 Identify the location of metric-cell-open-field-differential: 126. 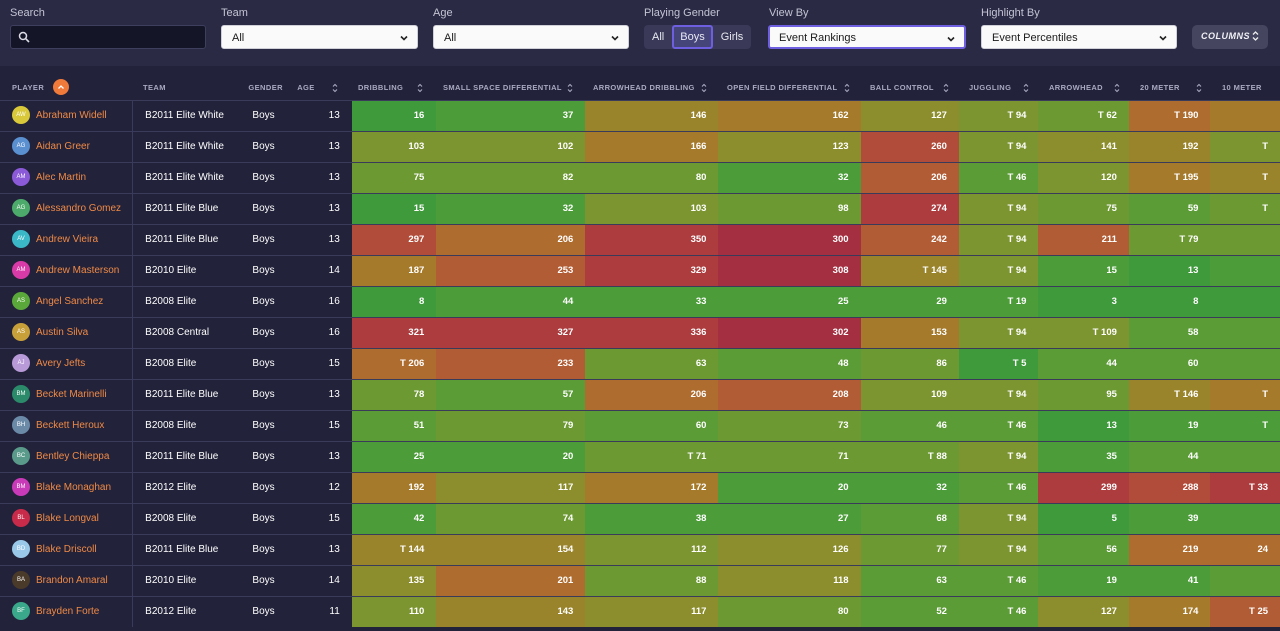
(789, 550).